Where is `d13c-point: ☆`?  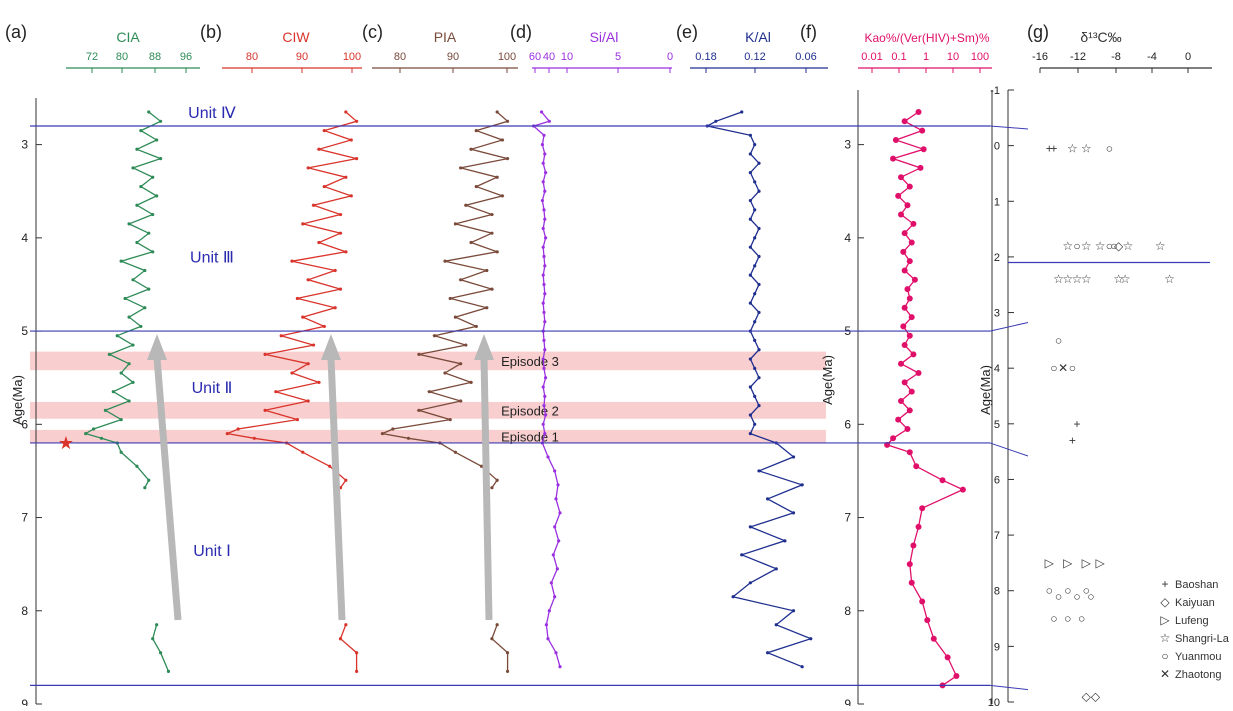
d13c-point: ☆ is located at coordinates (1118, 279).